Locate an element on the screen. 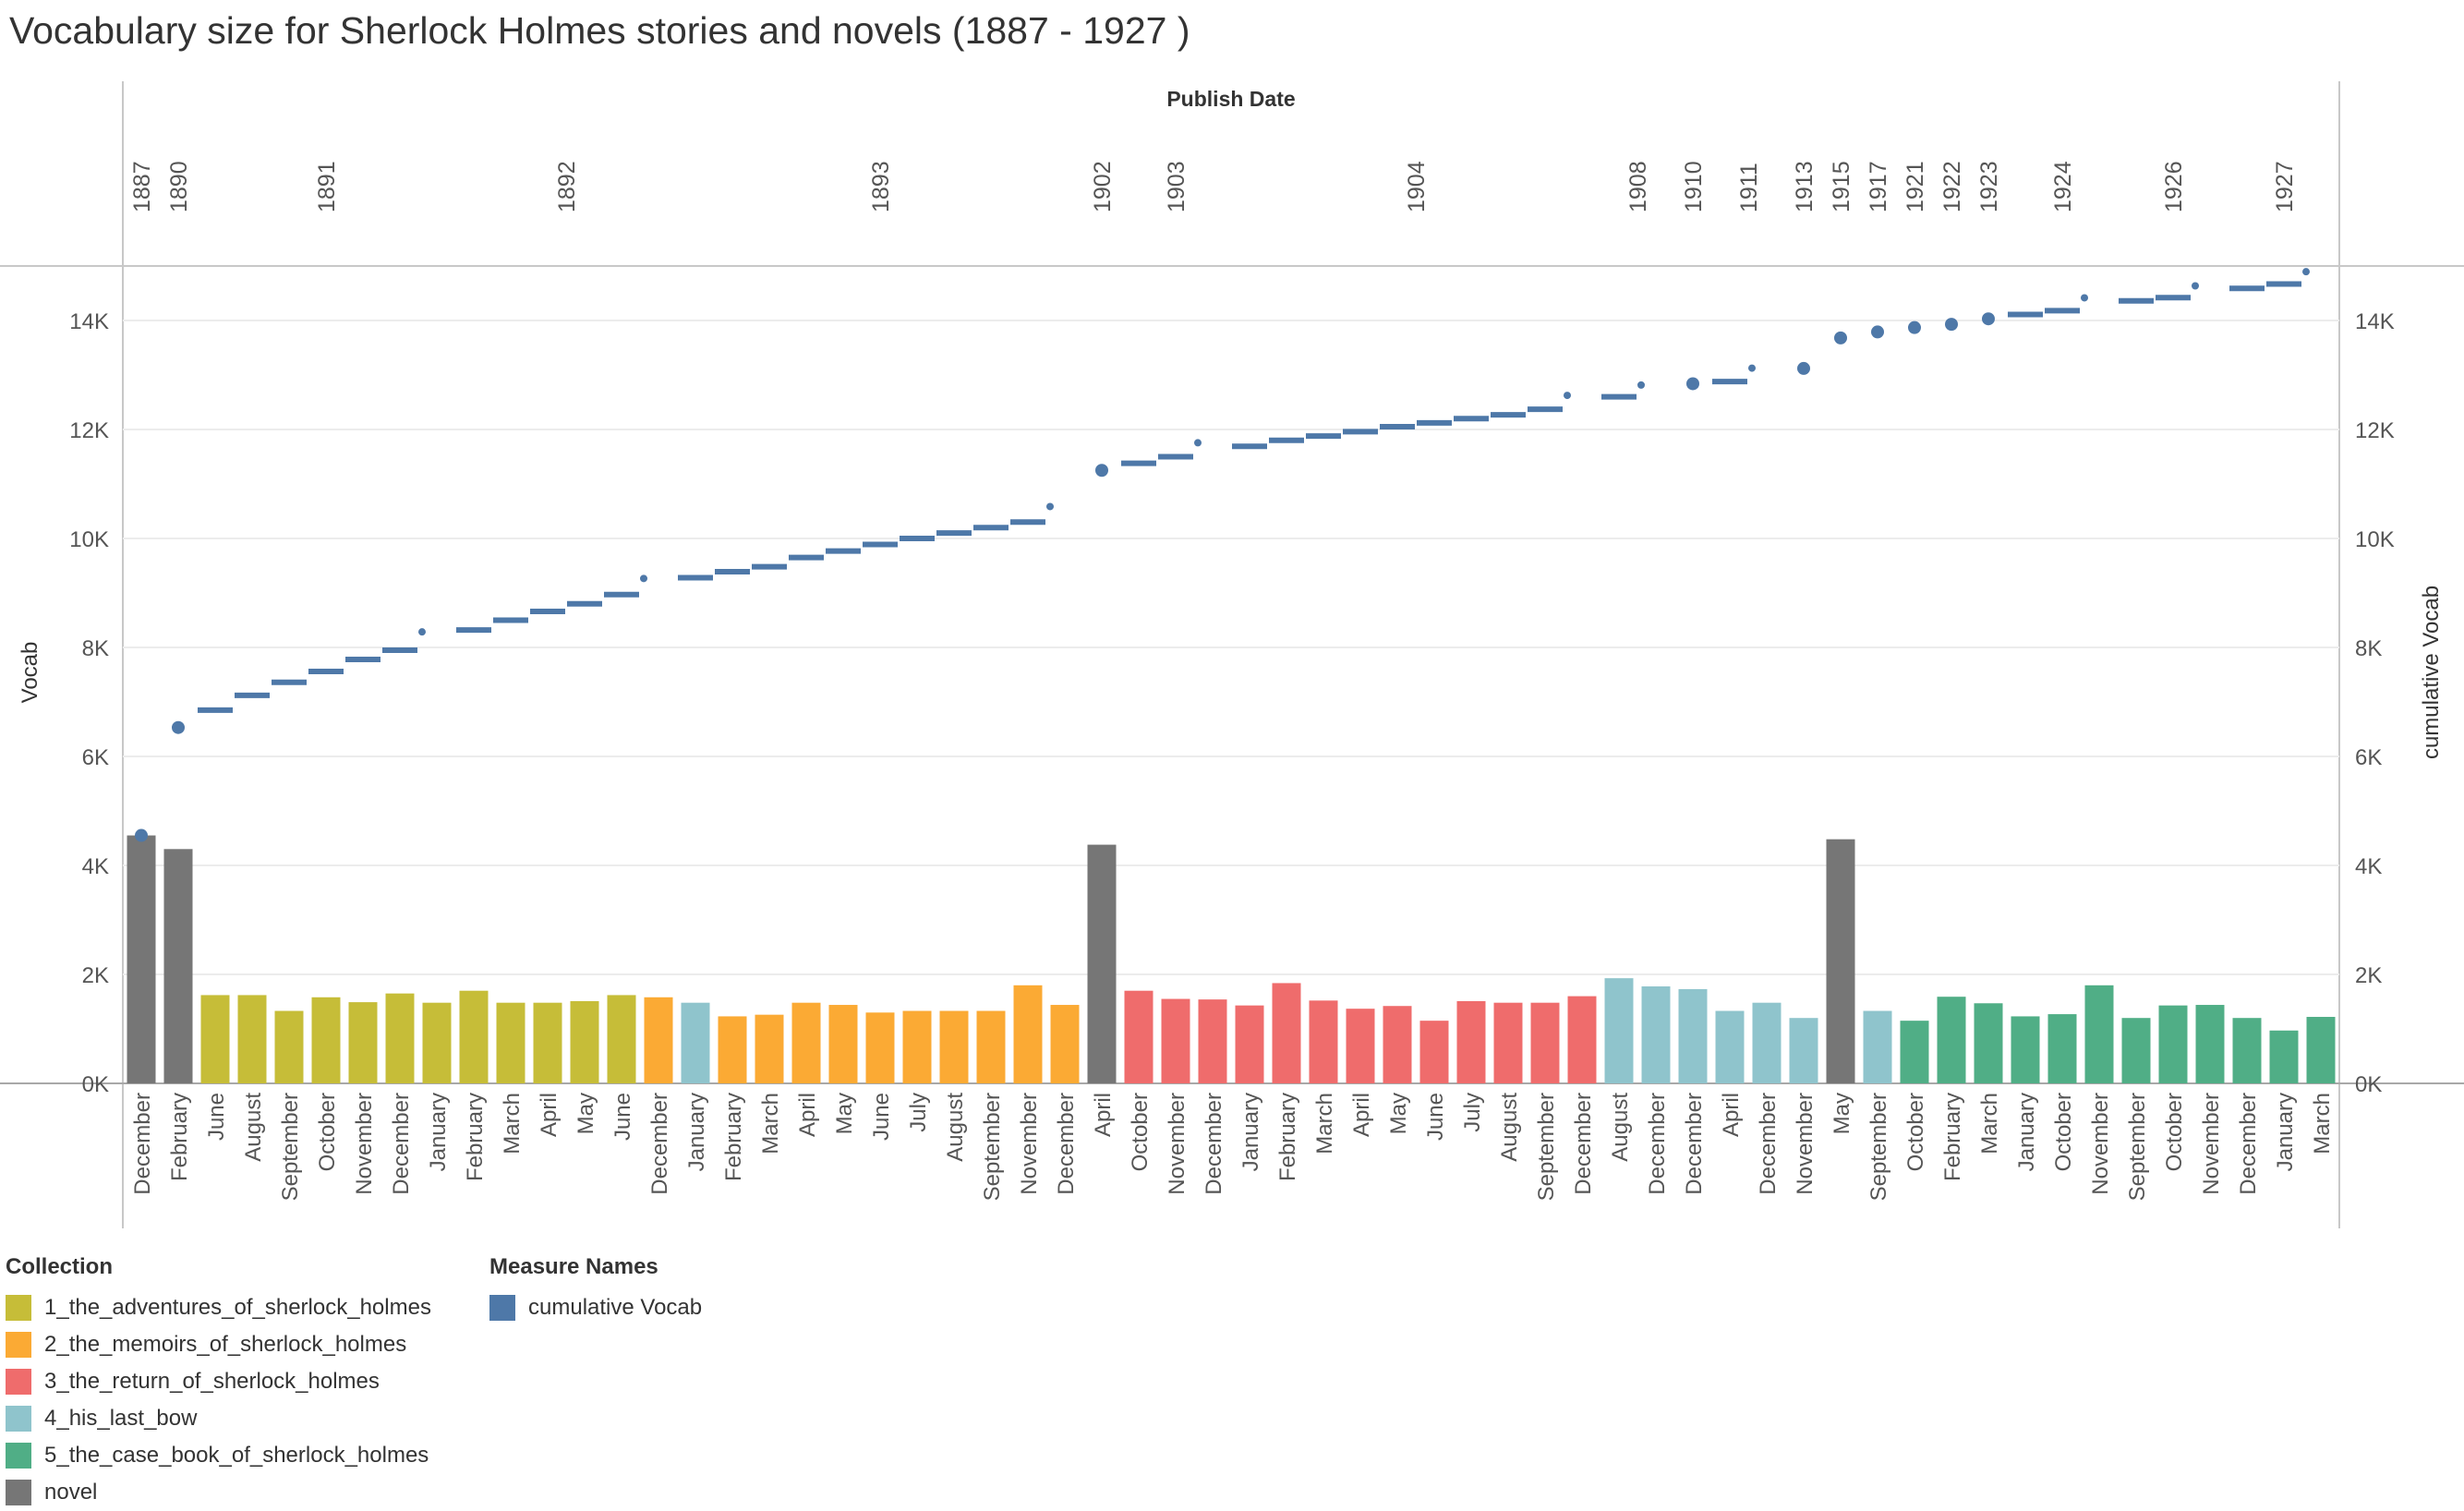  y-tick-left: 4K is located at coordinates (96, 866).